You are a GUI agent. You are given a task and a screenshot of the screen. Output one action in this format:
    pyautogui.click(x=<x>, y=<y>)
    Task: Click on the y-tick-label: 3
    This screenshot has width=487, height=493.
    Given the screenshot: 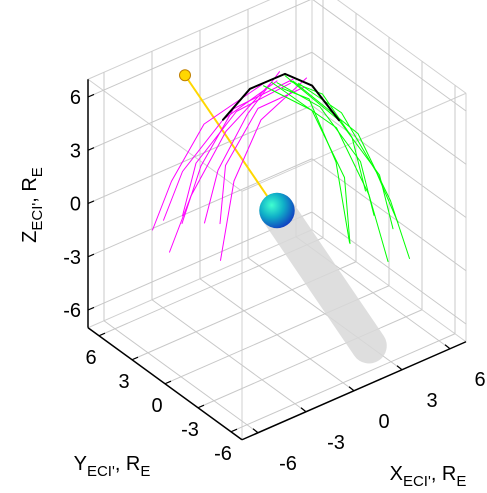 What is the action you would take?
    pyautogui.click(x=123, y=382)
    